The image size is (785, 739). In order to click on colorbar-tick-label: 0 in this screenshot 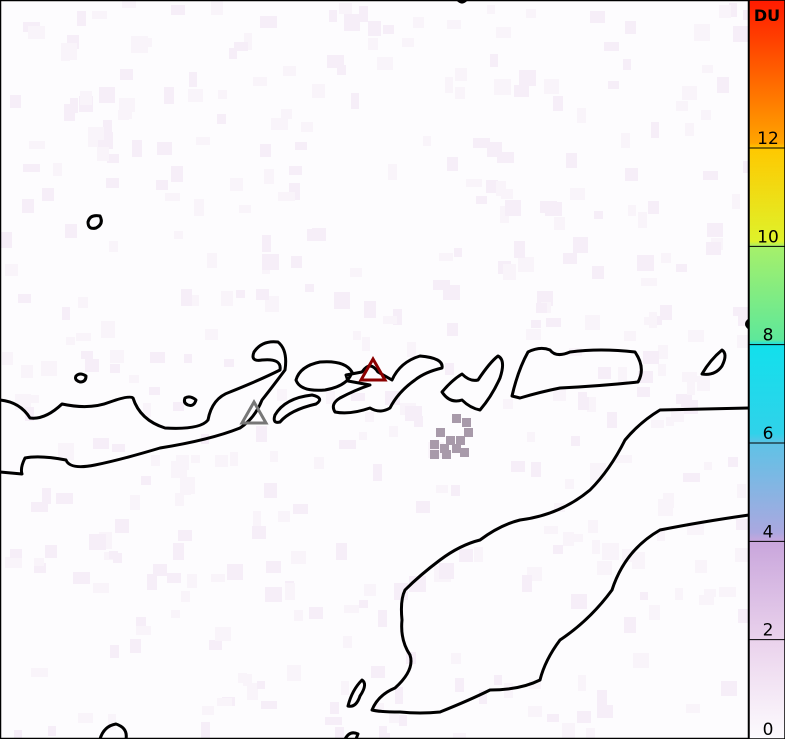, I will do `click(768, 729)`.